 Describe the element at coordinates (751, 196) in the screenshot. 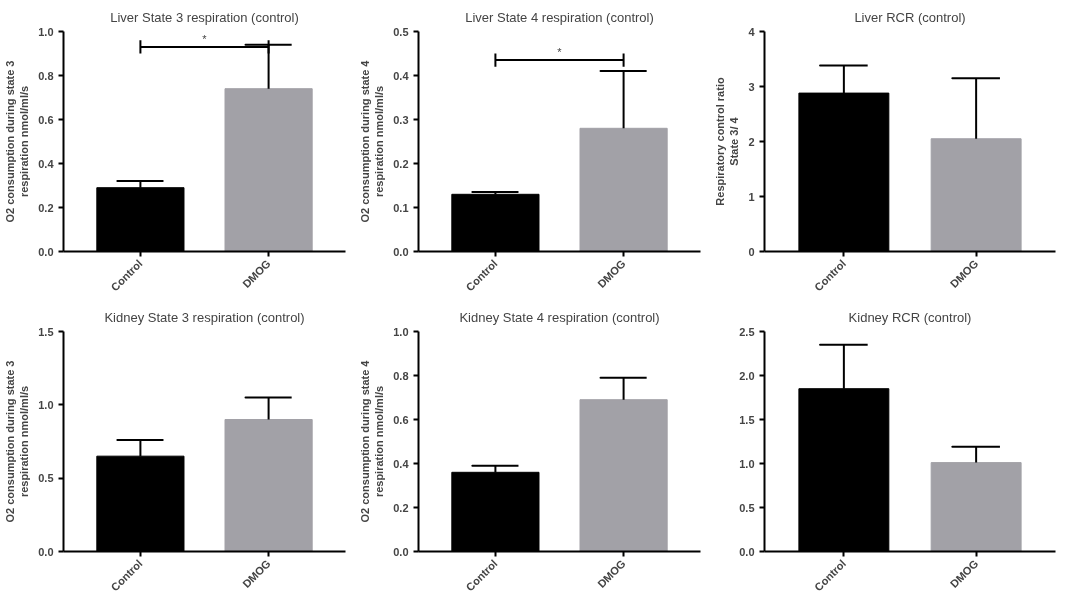

I see `y-tick-label: 1` at that location.